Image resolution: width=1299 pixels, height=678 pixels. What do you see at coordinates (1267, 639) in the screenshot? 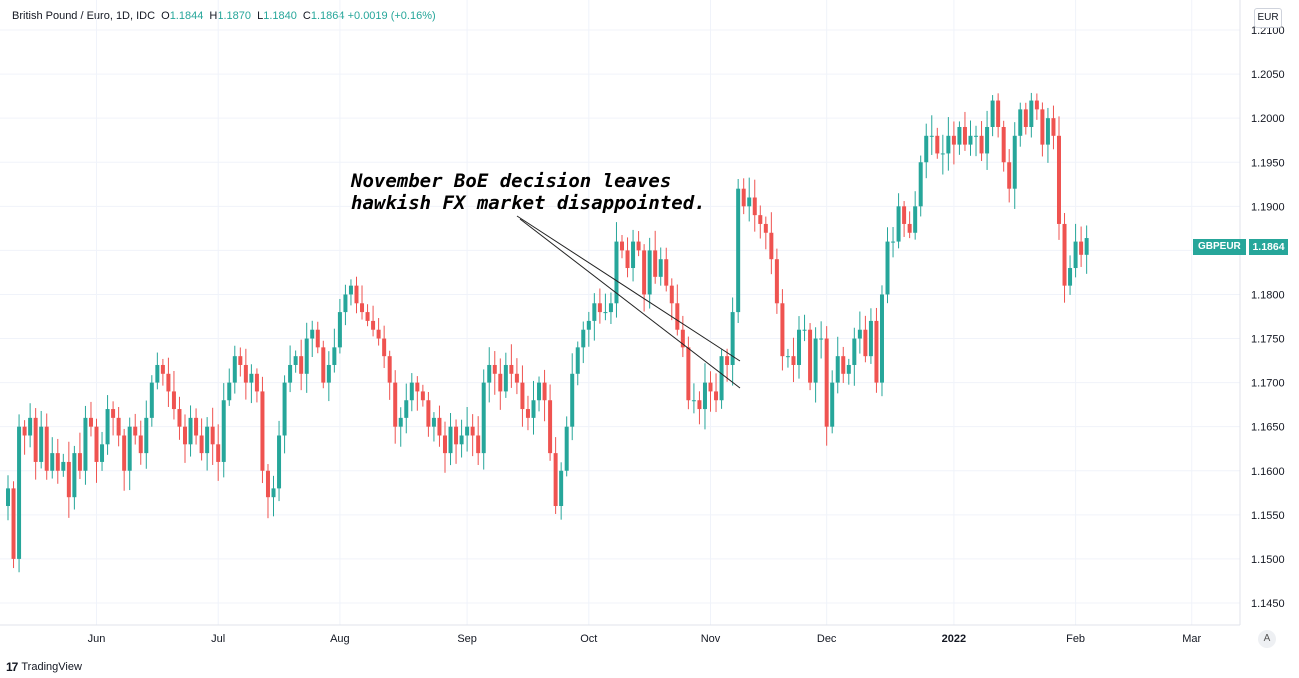
I see `auto-scale-button: A` at bounding box center [1267, 639].